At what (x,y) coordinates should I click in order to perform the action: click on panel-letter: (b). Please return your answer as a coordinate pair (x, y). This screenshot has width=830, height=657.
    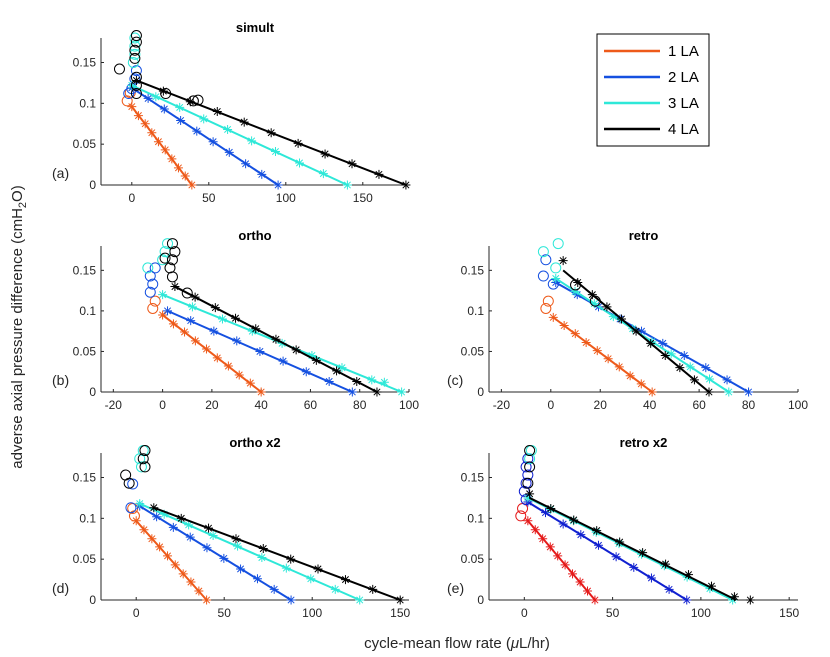
    Looking at the image, I should click on (60, 380).